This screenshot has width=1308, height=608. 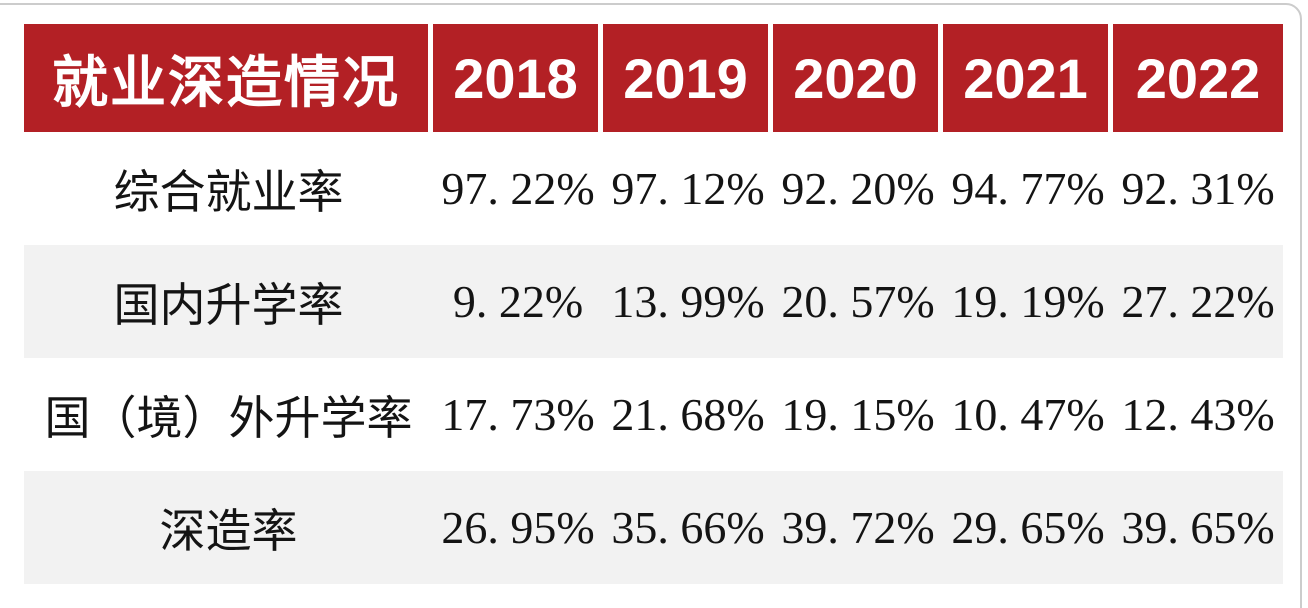 What do you see at coordinates (518, 414) in the screenshot?
I see `value-cell: 17. 73%` at bounding box center [518, 414].